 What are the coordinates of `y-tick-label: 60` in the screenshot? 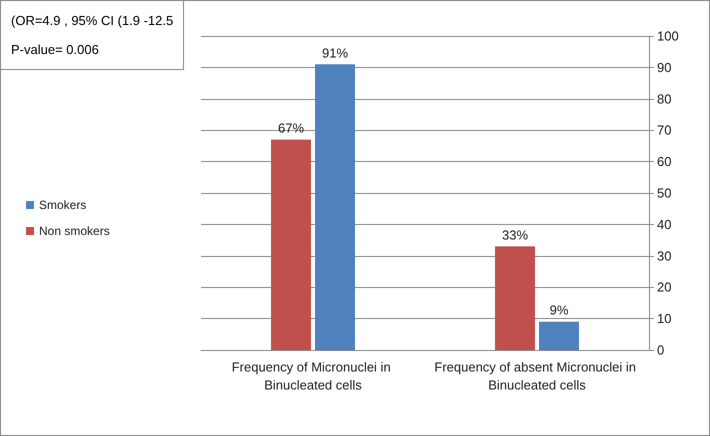 It's located at (664, 162).